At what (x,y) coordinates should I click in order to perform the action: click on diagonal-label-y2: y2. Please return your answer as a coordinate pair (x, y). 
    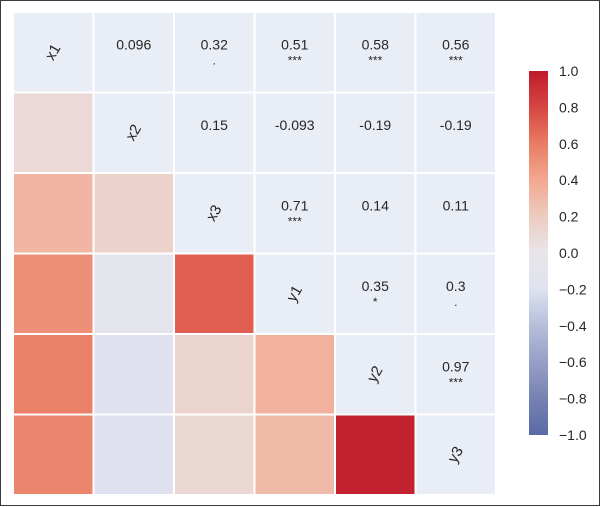
    Looking at the image, I should click on (375, 374).